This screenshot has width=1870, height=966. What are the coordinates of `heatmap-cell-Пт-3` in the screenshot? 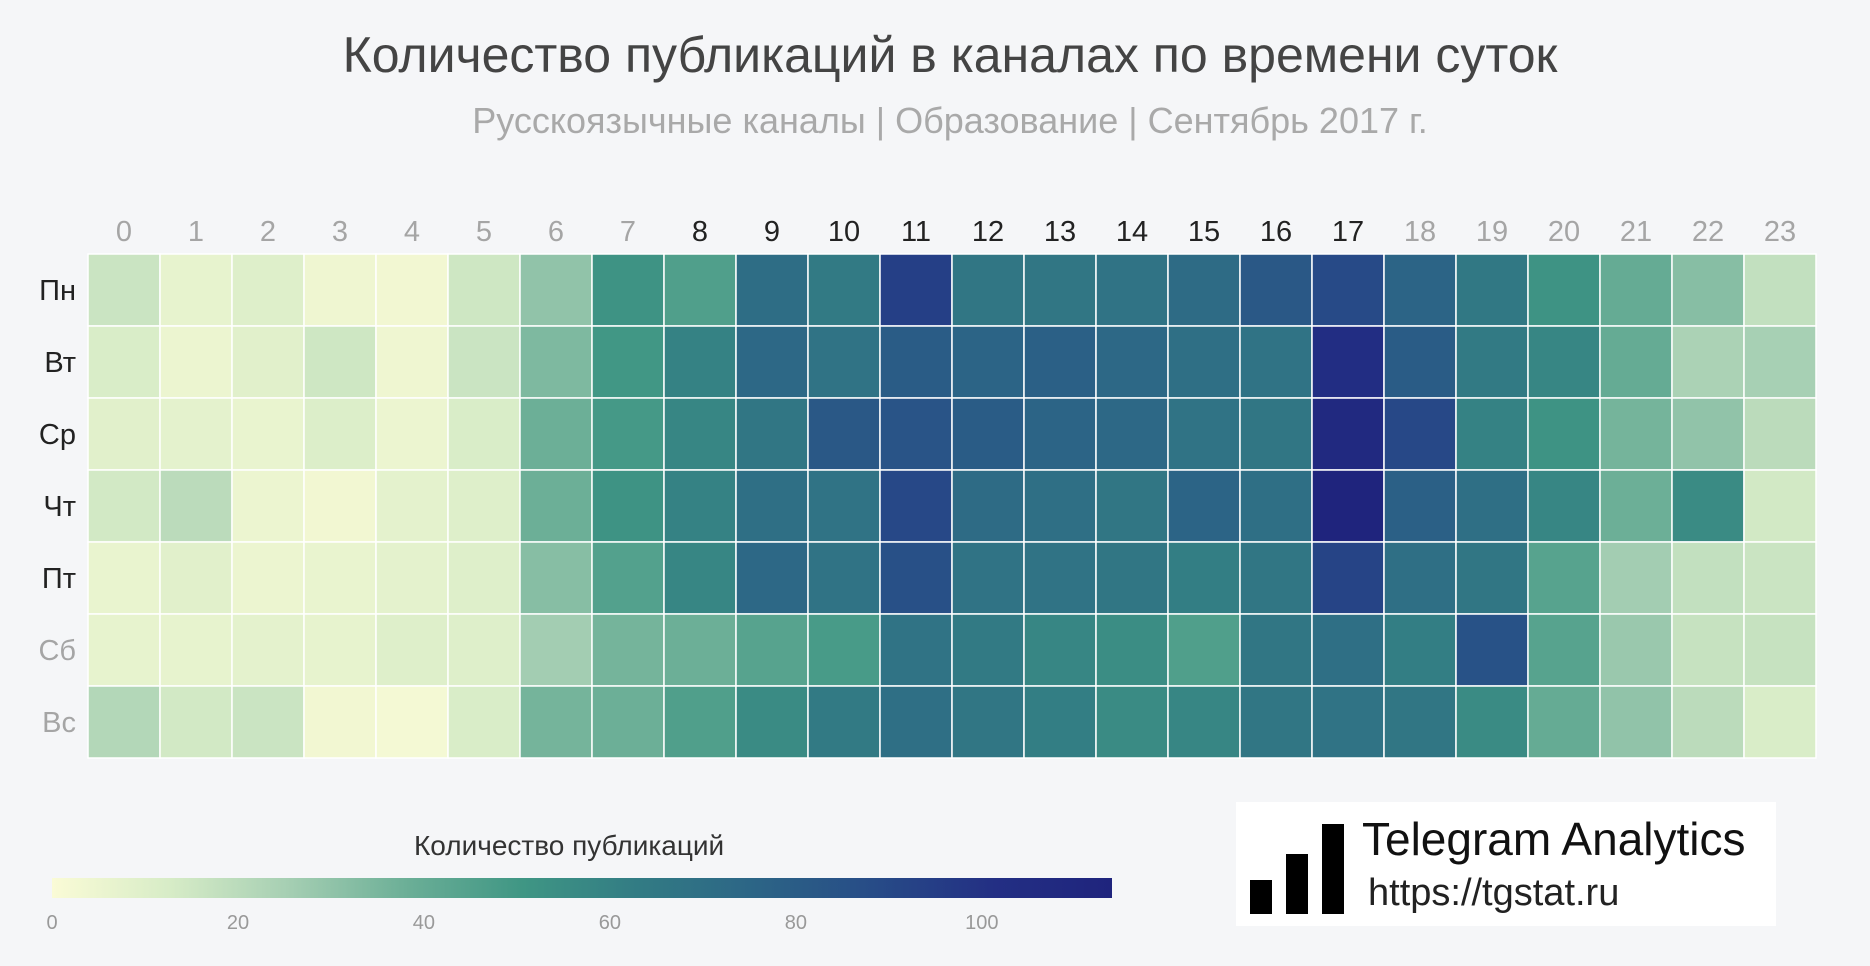 It's located at (340, 578).